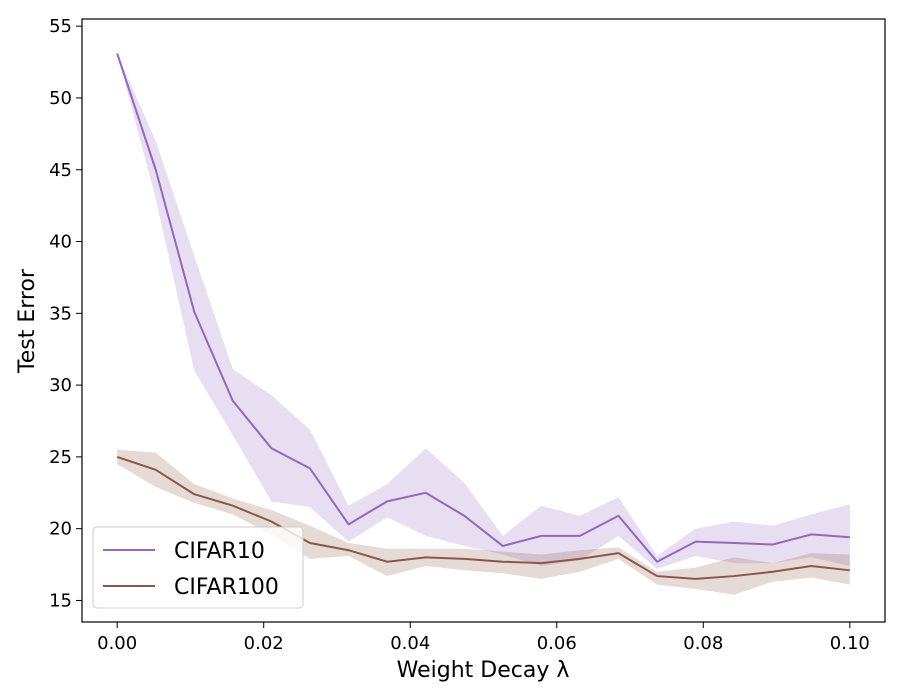 The image size is (900, 700). I want to click on legend-label-cifar100: CIFAR100, so click(226, 587).